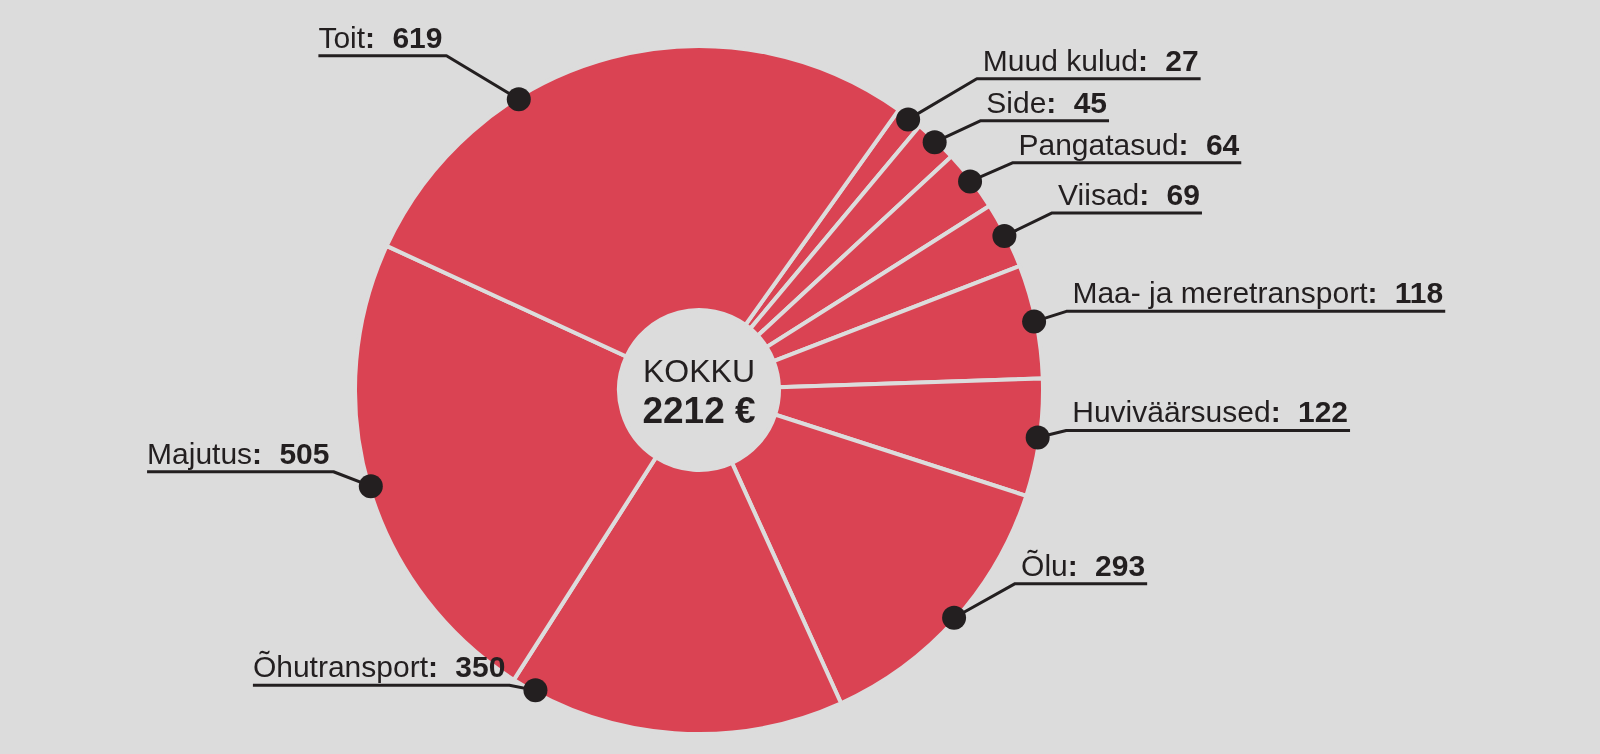 This screenshot has height=754, width=1600. What do you see at coordinates (699, 410) in the screenshot?
I see `text: 2212 €` at bounding box center [699, 410].